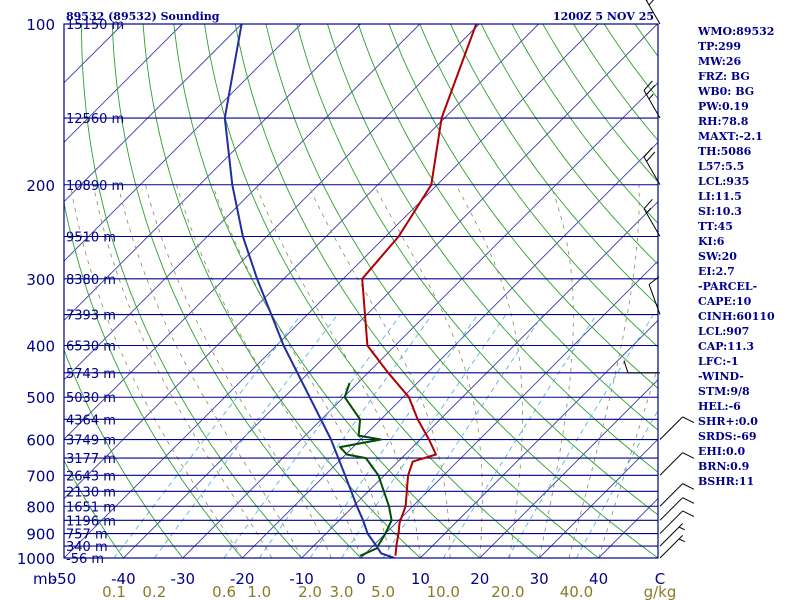  What do you see at coordinates (95, 25) in the screenshot?
I see `height-label: 15150 m` at bounding box center [95, 25].